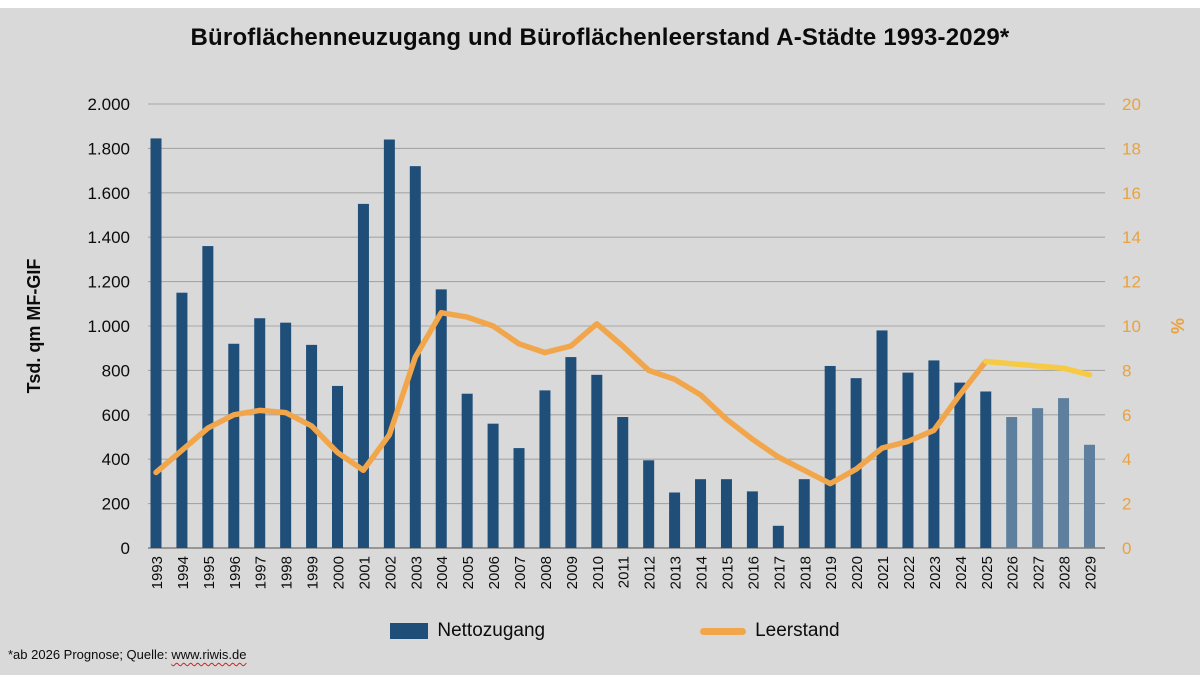 This screenshot has height=675, width=1200. What do you see at coordinates (156, 343) in the screenshot?
I see `bar-1993` at bounding box center [156, 343].